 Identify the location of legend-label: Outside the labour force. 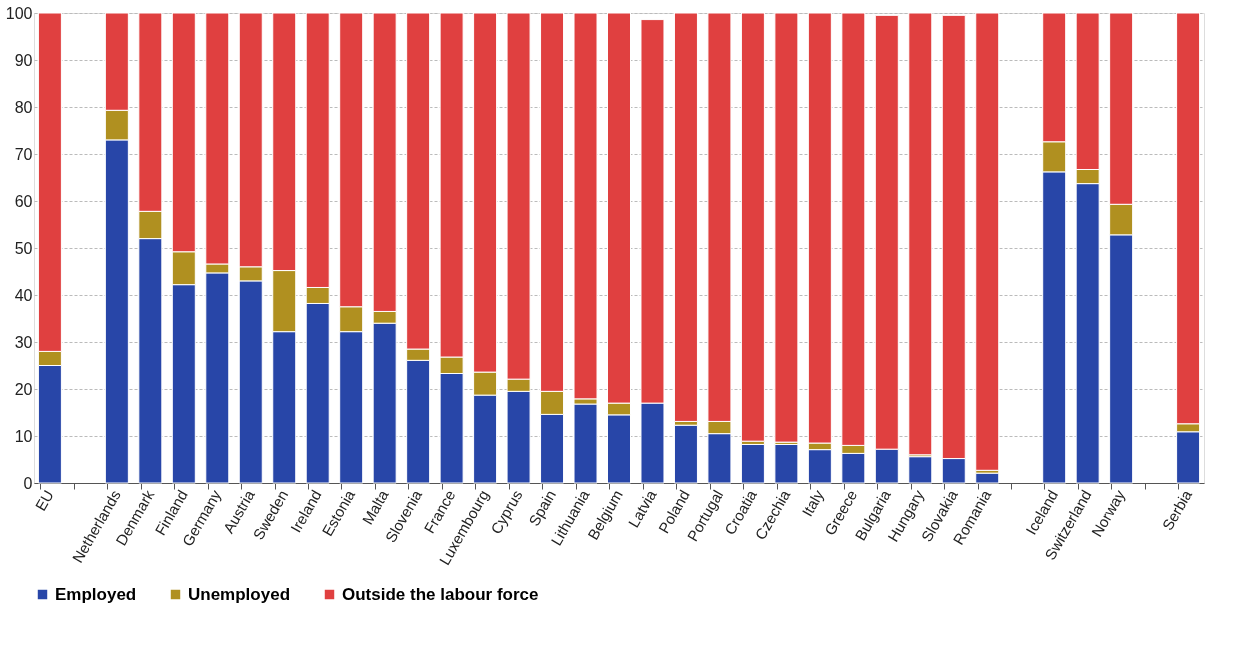
(440, 594).